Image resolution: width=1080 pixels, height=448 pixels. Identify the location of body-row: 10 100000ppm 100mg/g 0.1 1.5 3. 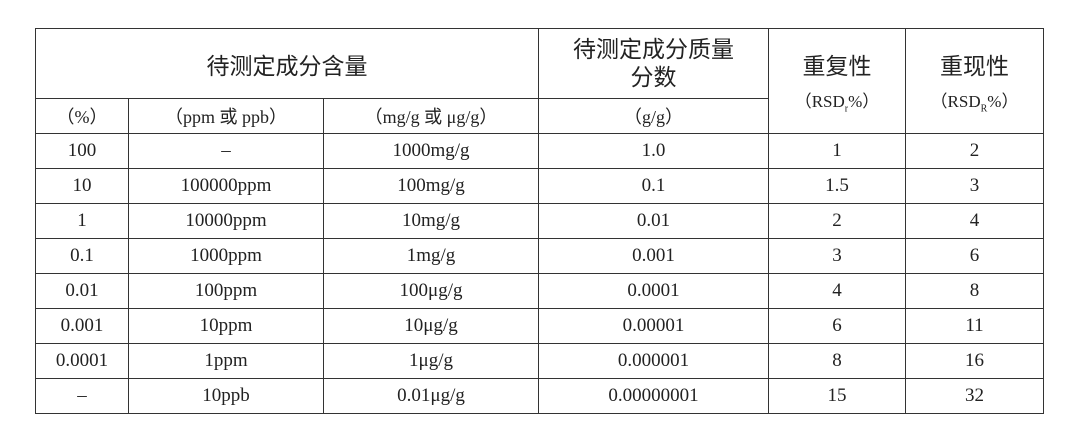
(539, 186).